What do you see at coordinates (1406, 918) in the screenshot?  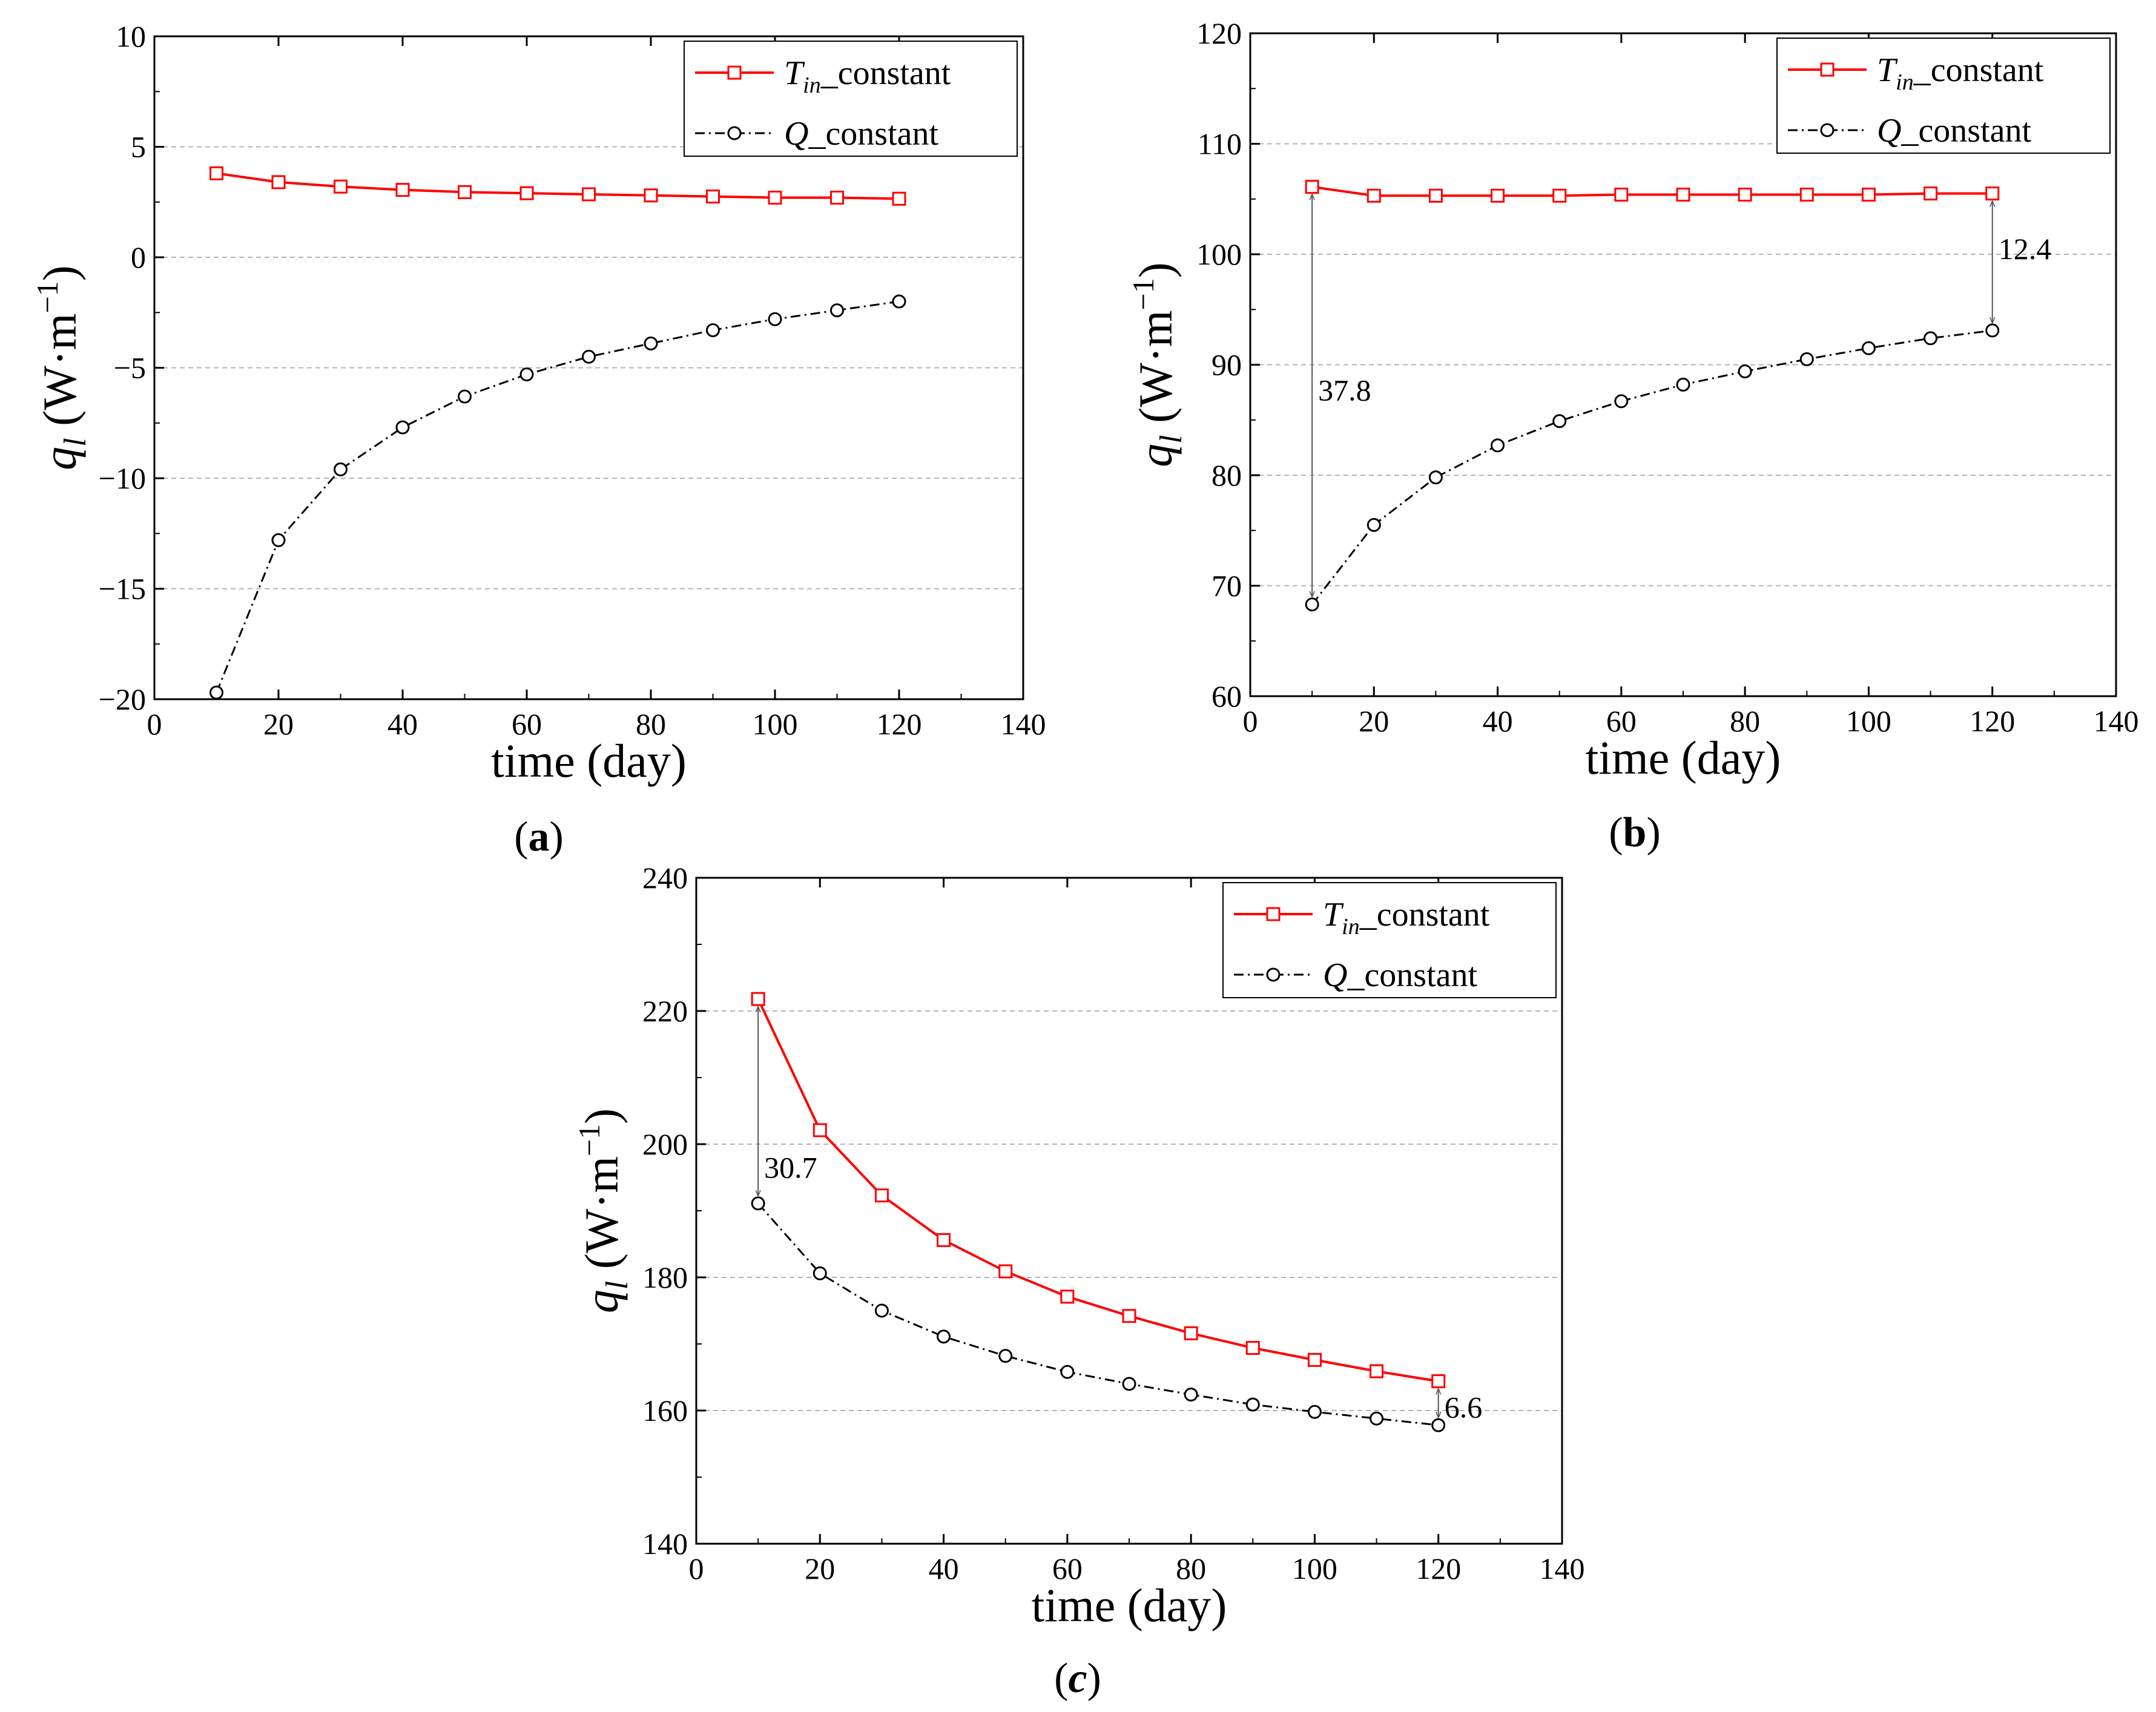 I see `legend-label-T_in_constant: Tin_constant` at bounding box center [1406, 918].